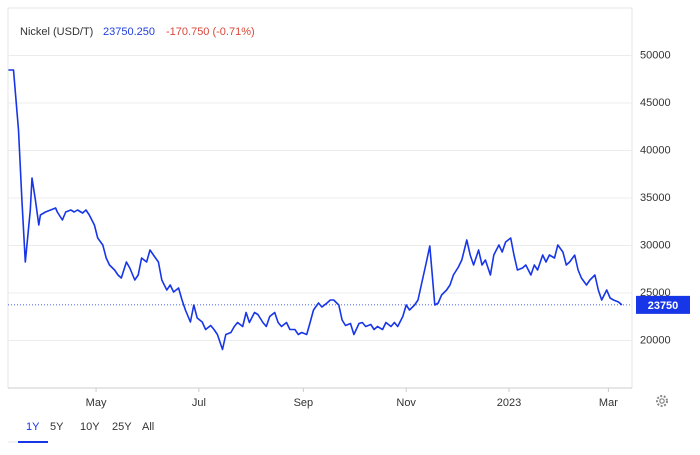 This screenshot has height=455, width=700. I want to click on x-tick-label: Sep, so click(304, 403).